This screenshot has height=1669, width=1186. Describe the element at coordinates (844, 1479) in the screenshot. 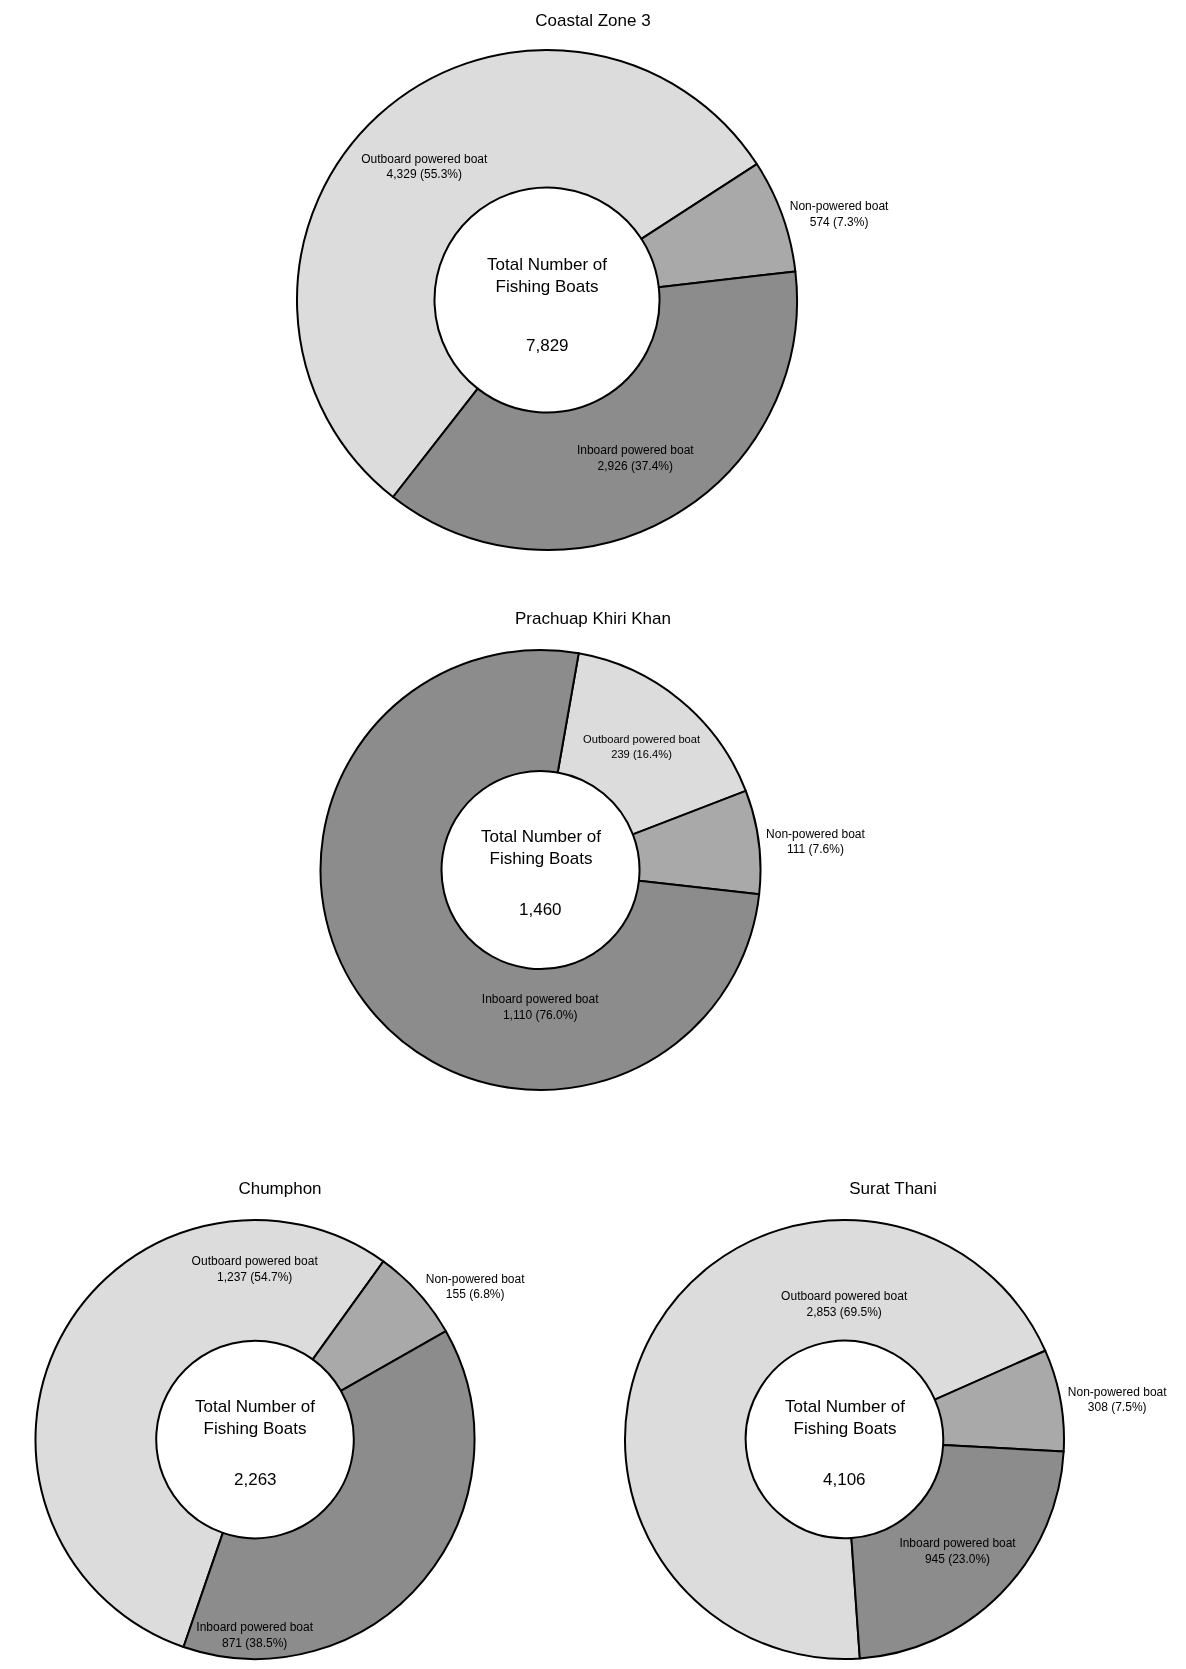

I see `text: 4,106` at that location.